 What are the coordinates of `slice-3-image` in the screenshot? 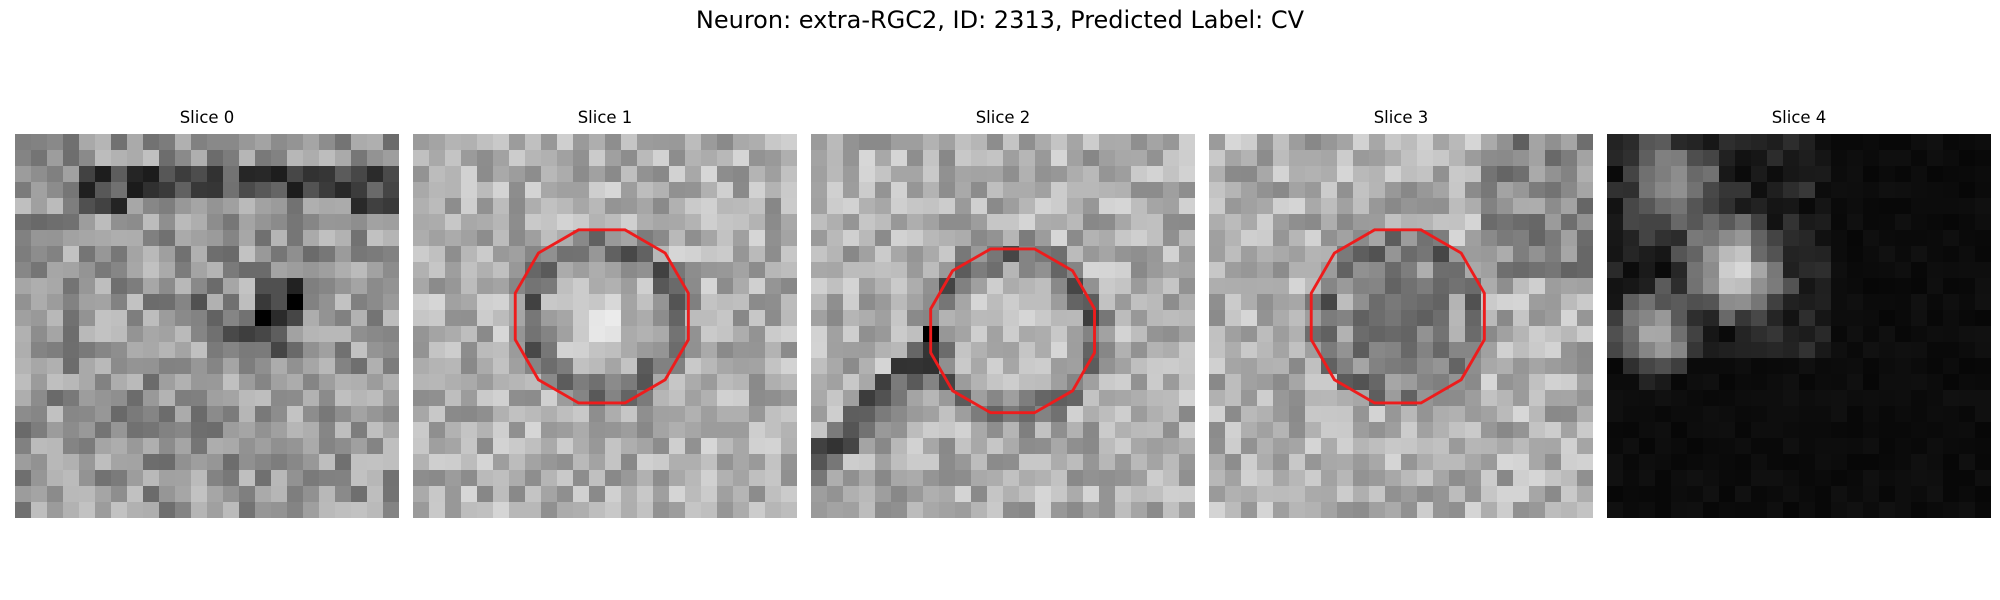 It's located at (1401, 326).